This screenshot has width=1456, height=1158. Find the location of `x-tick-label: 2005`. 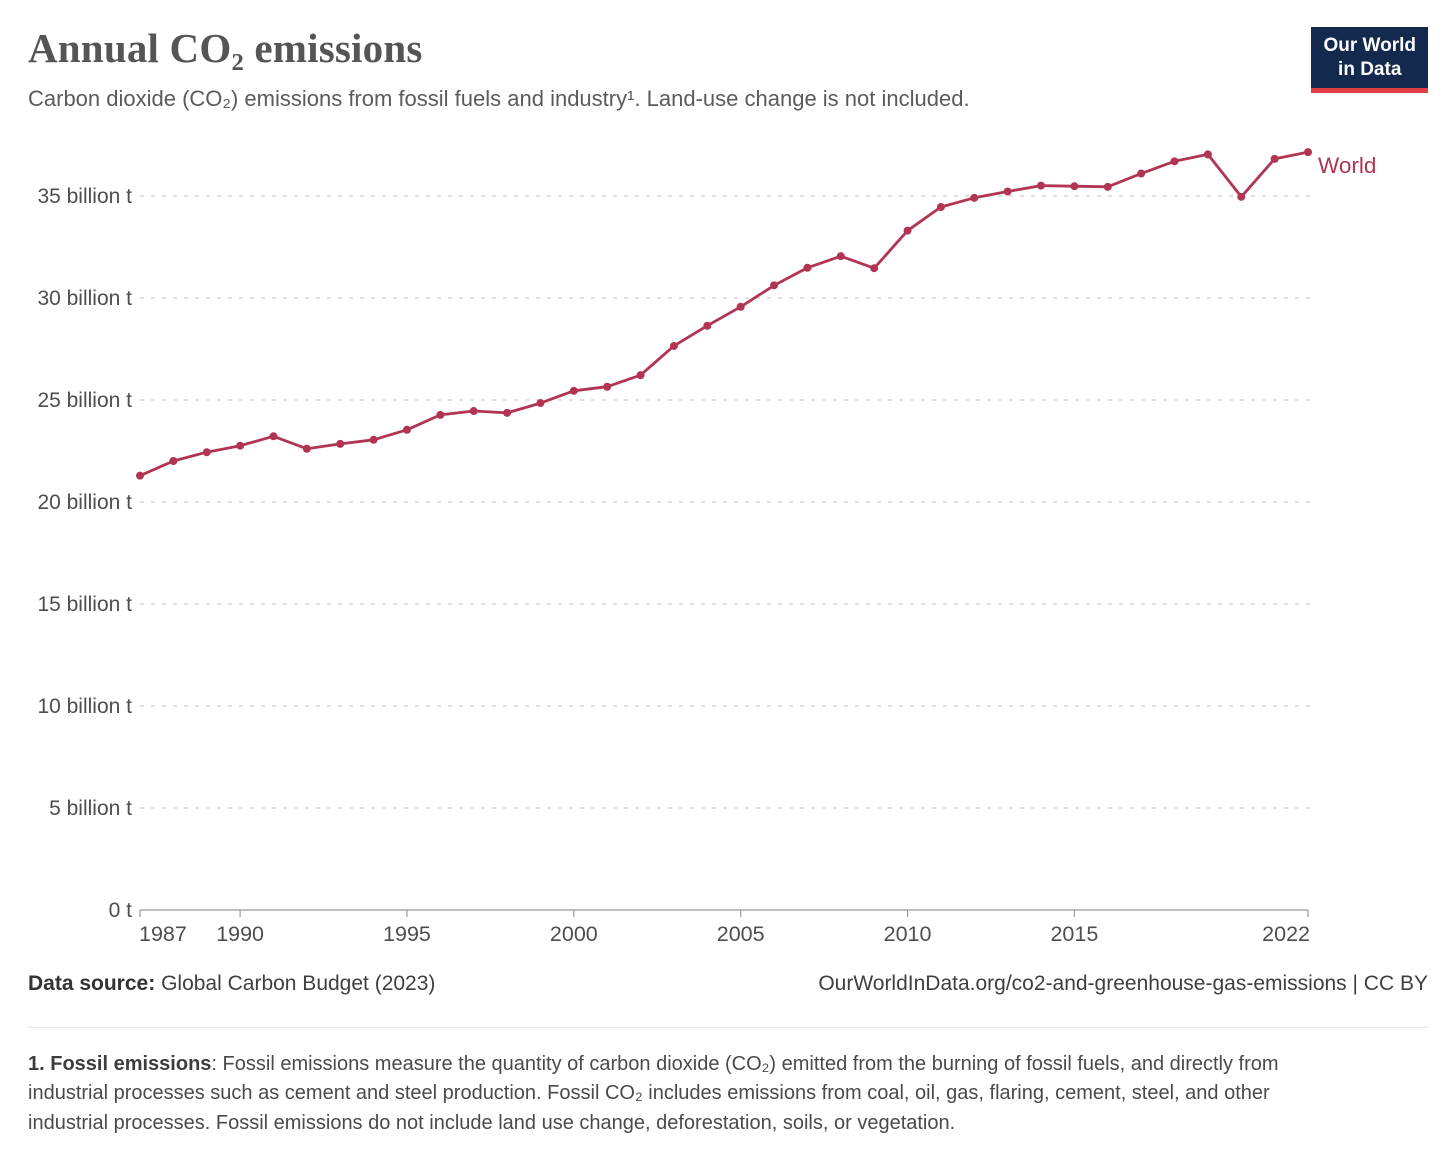

x-tick-label: 2005 is located at coordinates (741, 934).